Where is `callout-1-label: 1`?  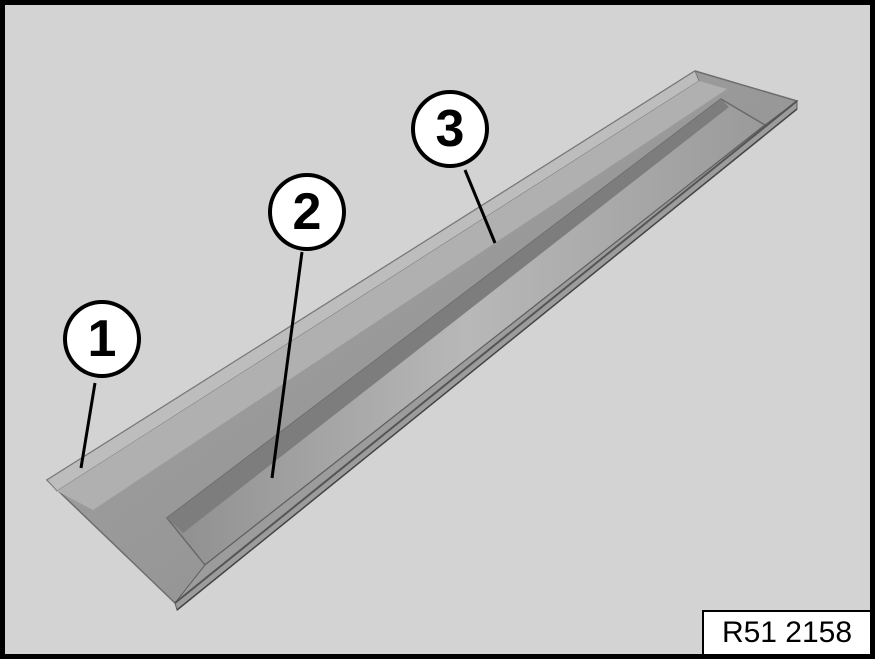
callout-1-label: 1 is located at coordinates (102, 339).